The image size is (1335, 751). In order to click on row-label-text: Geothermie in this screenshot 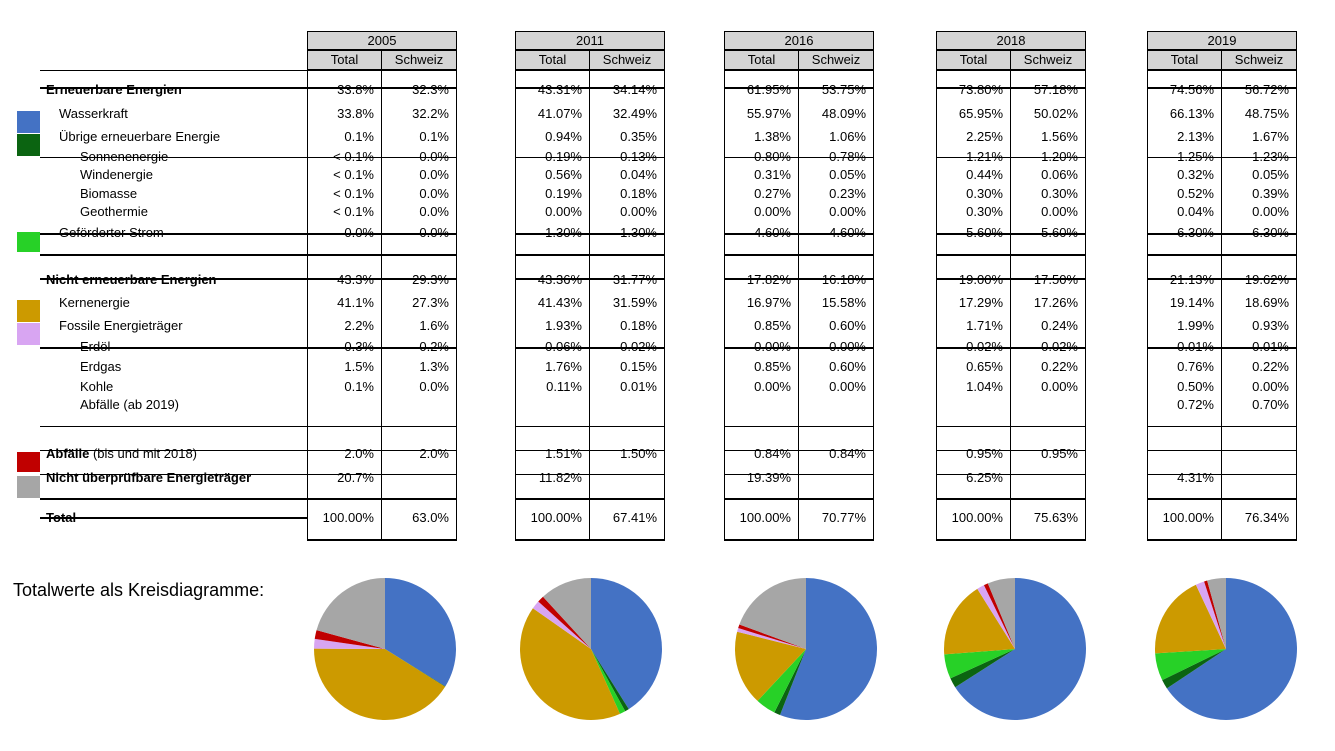, I will do `click(114, 211)`.